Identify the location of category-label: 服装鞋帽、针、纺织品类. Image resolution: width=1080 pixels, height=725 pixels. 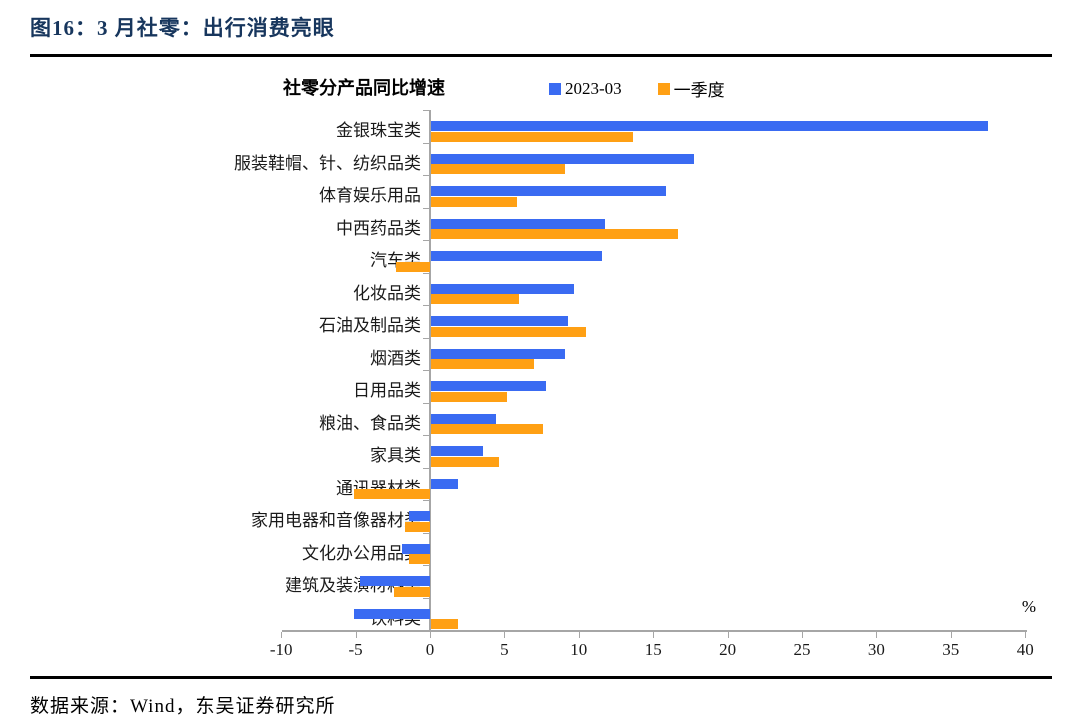
(327, 163).